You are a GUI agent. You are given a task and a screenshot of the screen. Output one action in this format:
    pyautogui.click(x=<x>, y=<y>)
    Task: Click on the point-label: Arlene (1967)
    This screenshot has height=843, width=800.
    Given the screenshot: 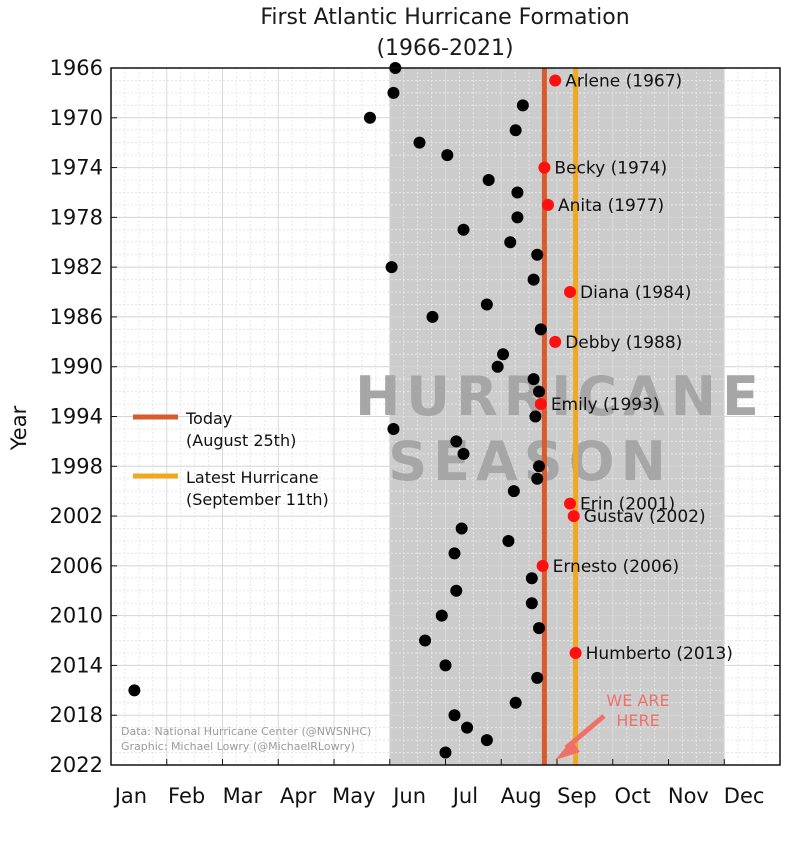 What is the action you would take?
    pyautogui.click(x=623, y=81)
    